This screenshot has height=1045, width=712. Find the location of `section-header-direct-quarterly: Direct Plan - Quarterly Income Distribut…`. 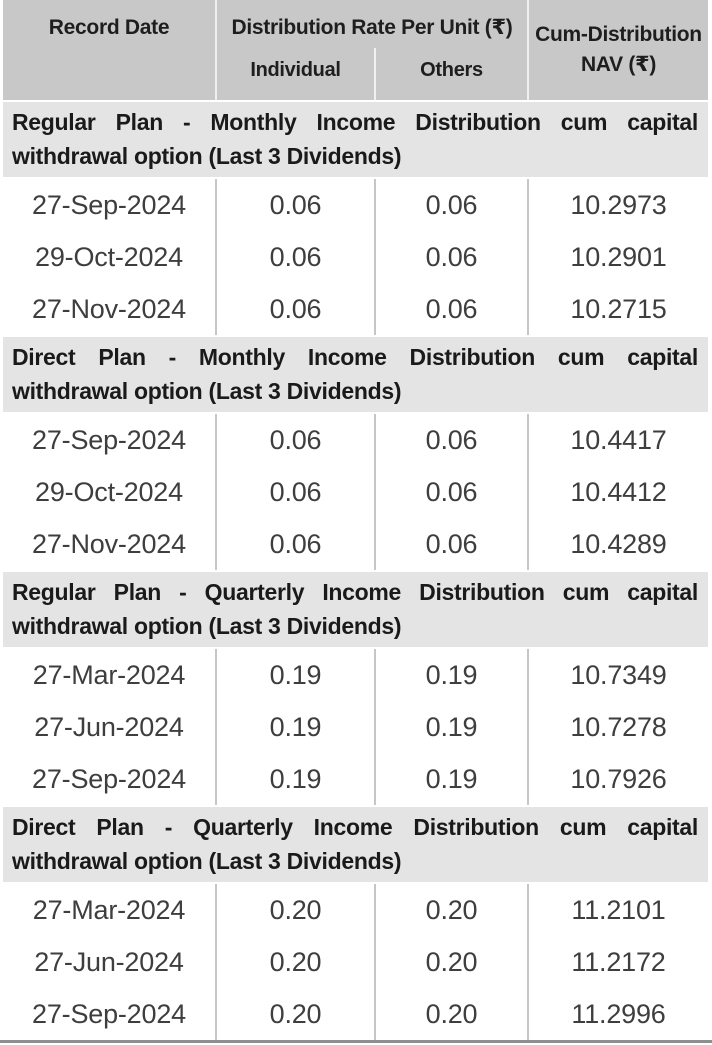

section-header-direct-quarterly: Direct Plan - Quarterly Income Distribut… is located at coordinates (355, 844).